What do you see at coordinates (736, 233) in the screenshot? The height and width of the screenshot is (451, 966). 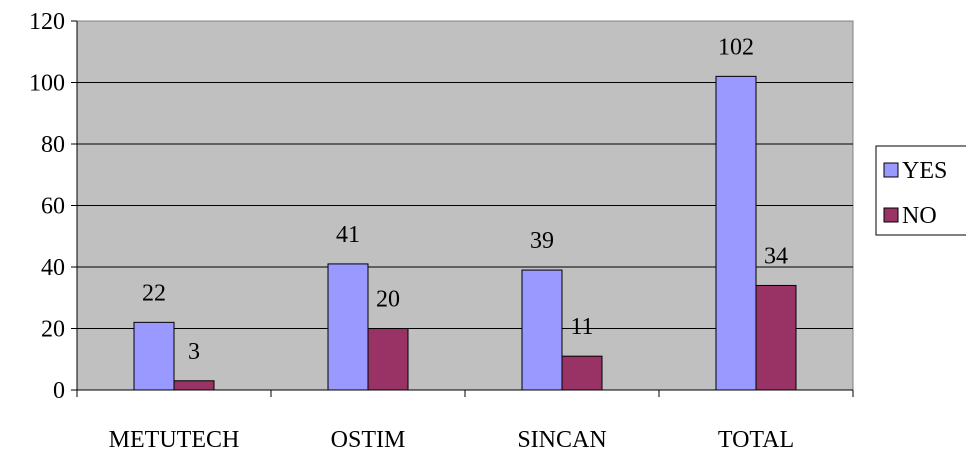 I see `bar-yes-total` at bounding box center [736, 233].